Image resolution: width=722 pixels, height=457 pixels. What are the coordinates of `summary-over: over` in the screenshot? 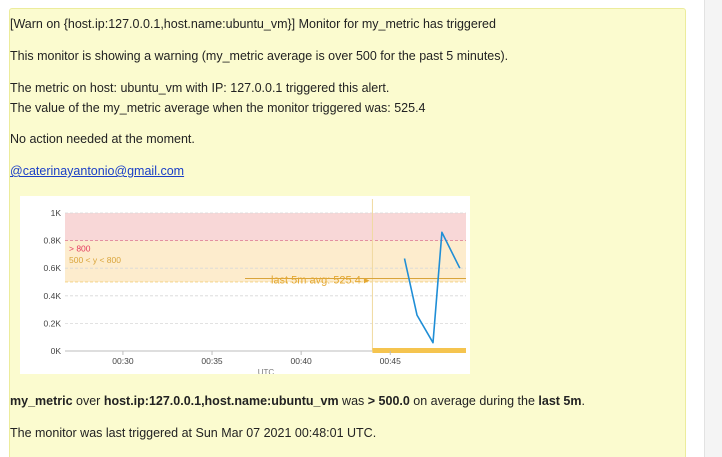 It's located at (88, 401).